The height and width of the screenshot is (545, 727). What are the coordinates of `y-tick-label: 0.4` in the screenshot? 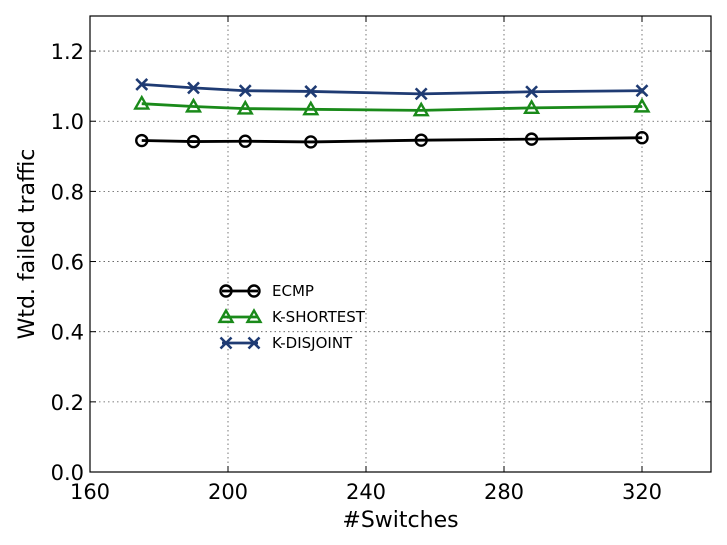 It's located at (67, 333).